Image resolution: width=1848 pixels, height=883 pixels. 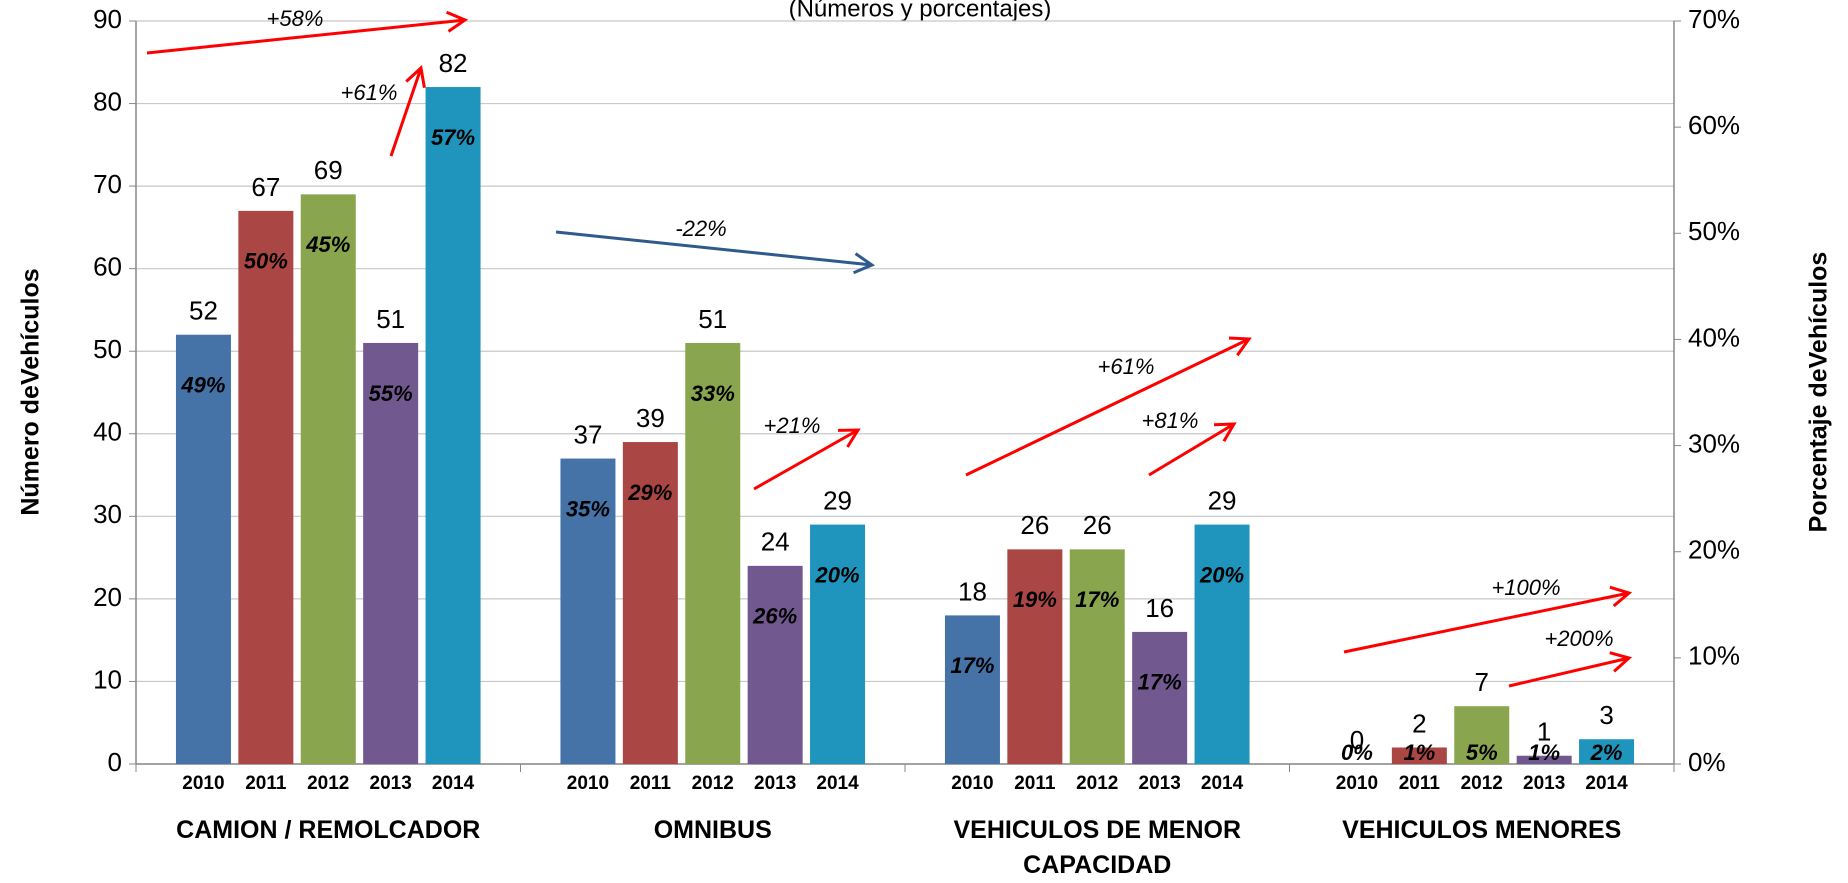 I want to click on share-label: 26%, so click(x=774, y=616).